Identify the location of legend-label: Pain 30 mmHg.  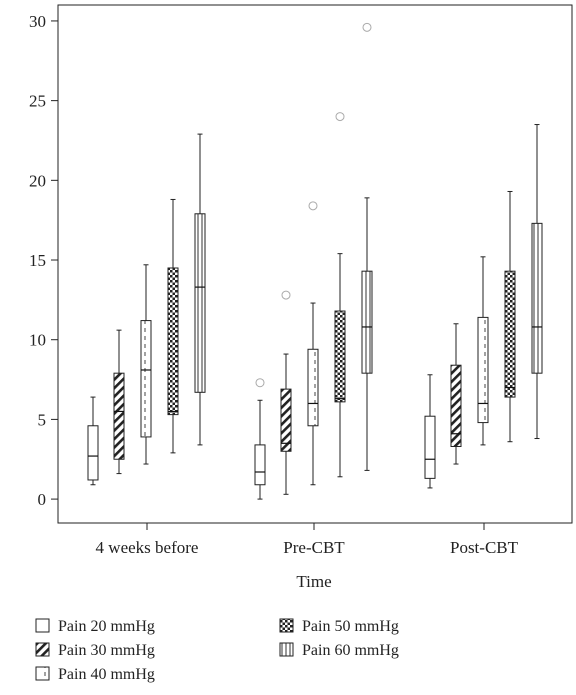
(106, 650).